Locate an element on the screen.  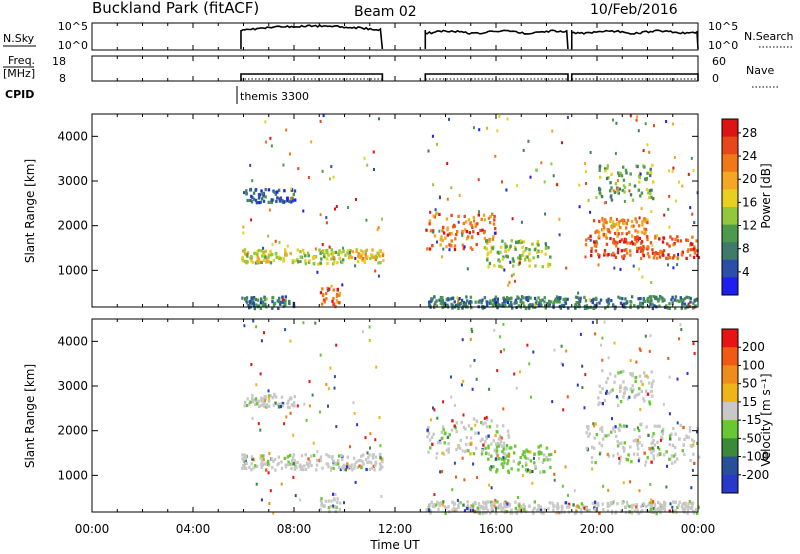
freq-trace-line is located at coordinates (634, 77).